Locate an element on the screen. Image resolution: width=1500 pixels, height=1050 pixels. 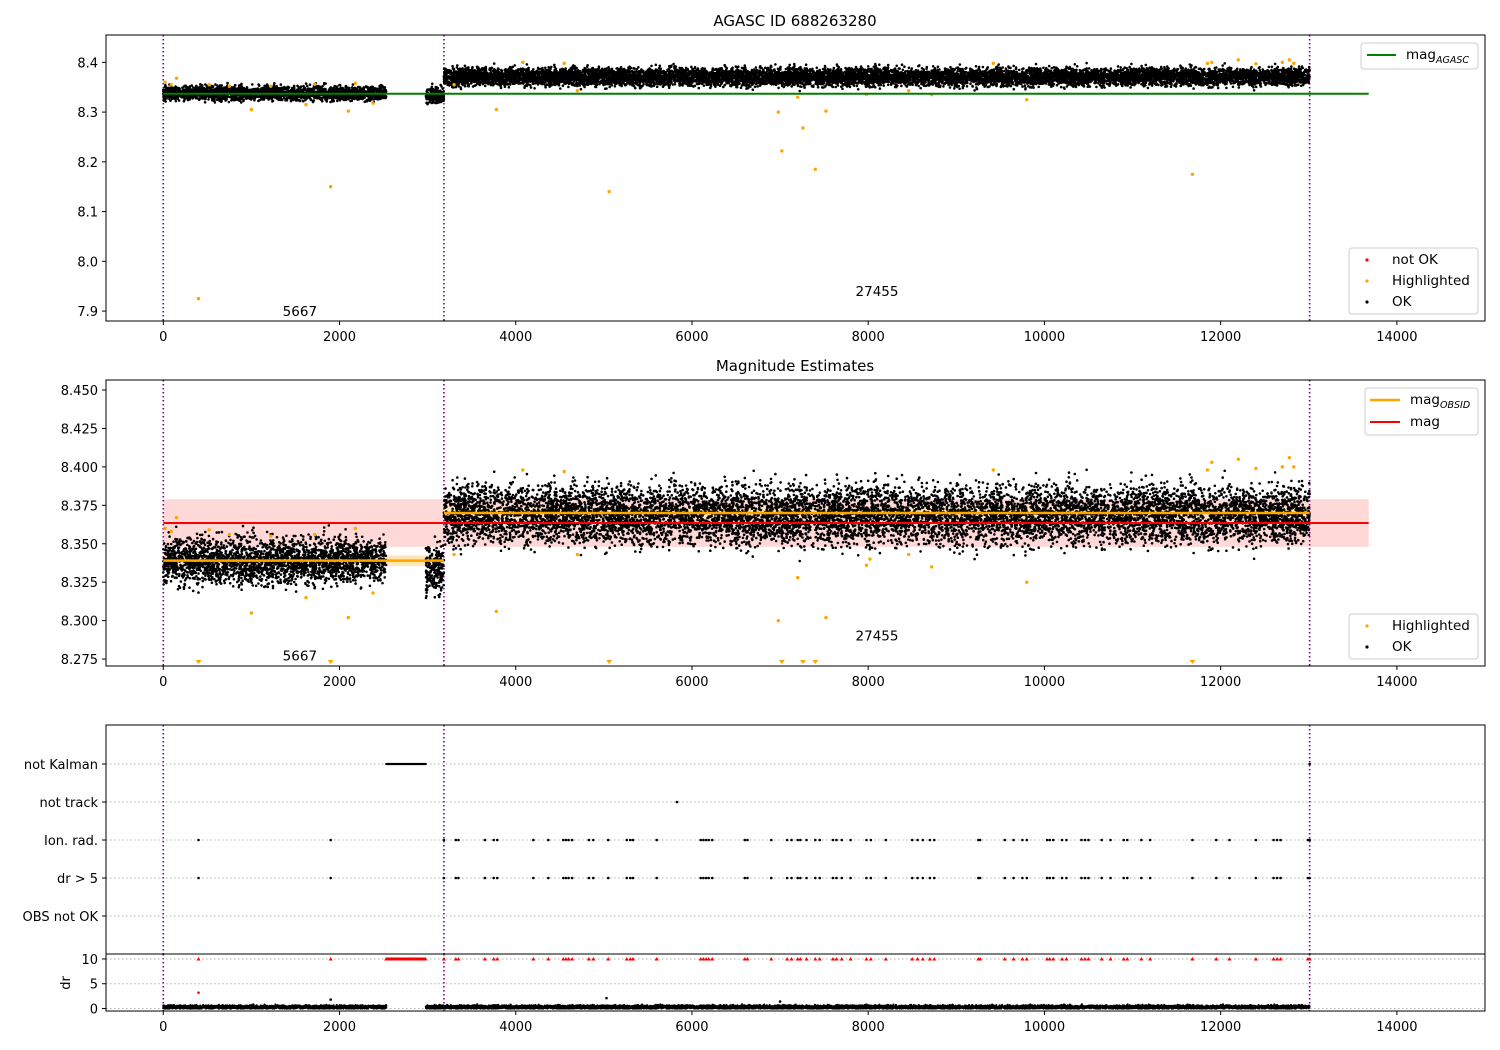
y-tick-label: 8.275 is located at coordinates (79, 660).